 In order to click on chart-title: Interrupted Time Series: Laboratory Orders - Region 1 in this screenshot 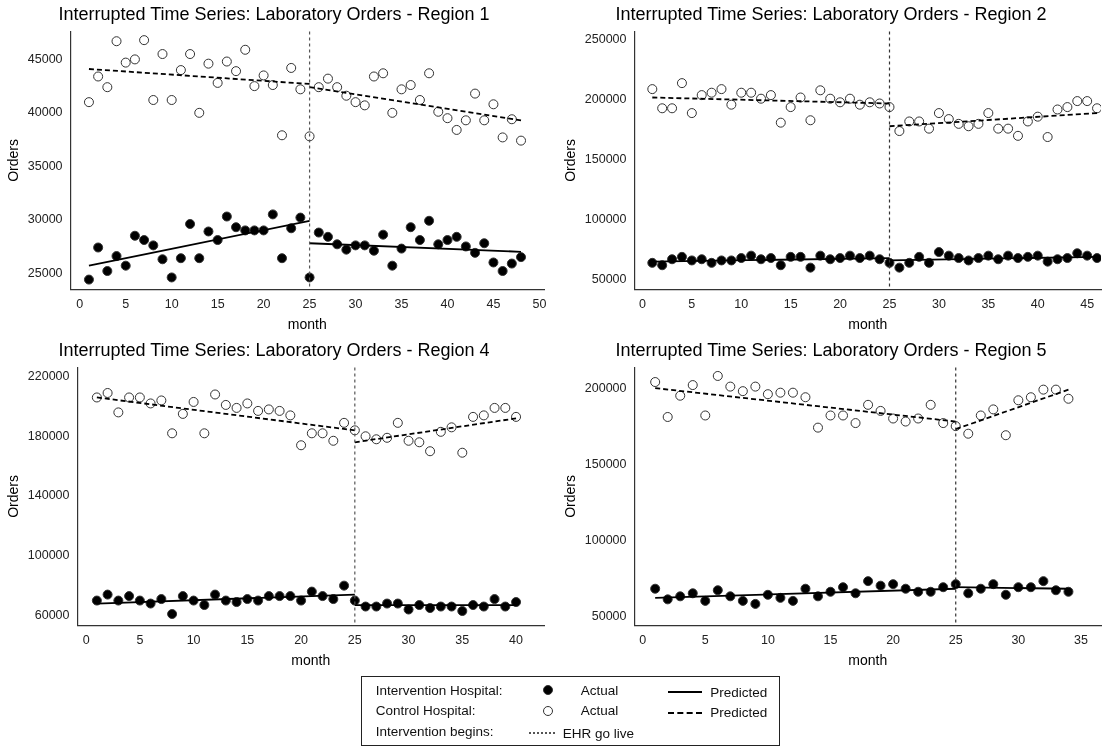, I will do `click(274, 13)`.